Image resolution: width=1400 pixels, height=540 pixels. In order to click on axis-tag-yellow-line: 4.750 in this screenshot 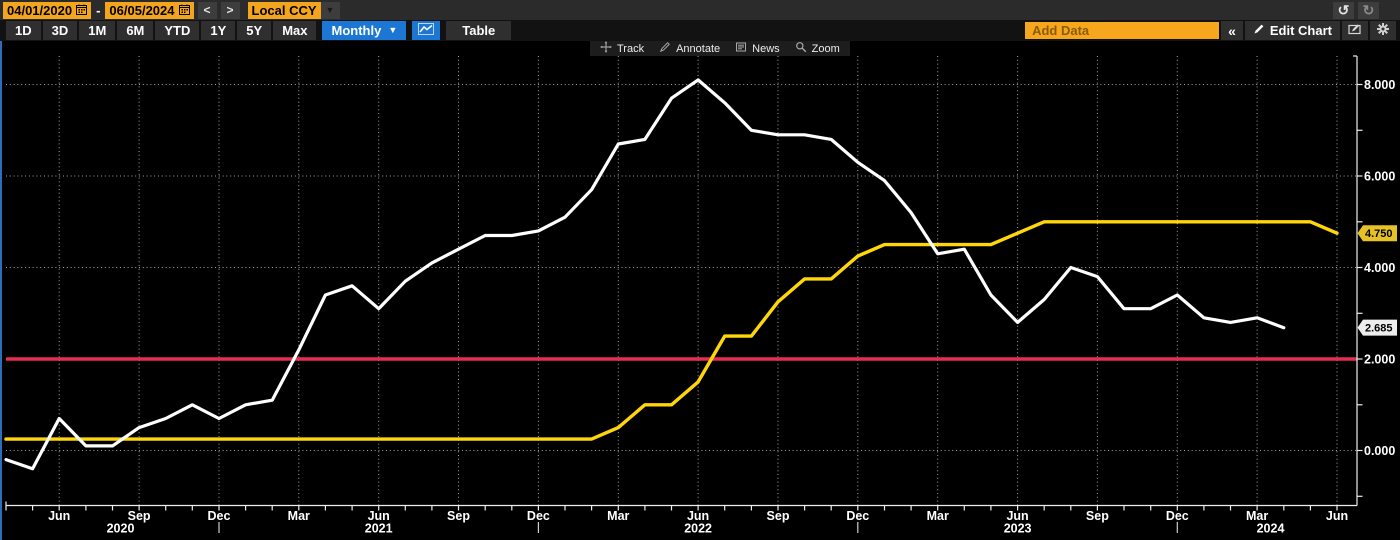, I will do `click(1377, 233)`.